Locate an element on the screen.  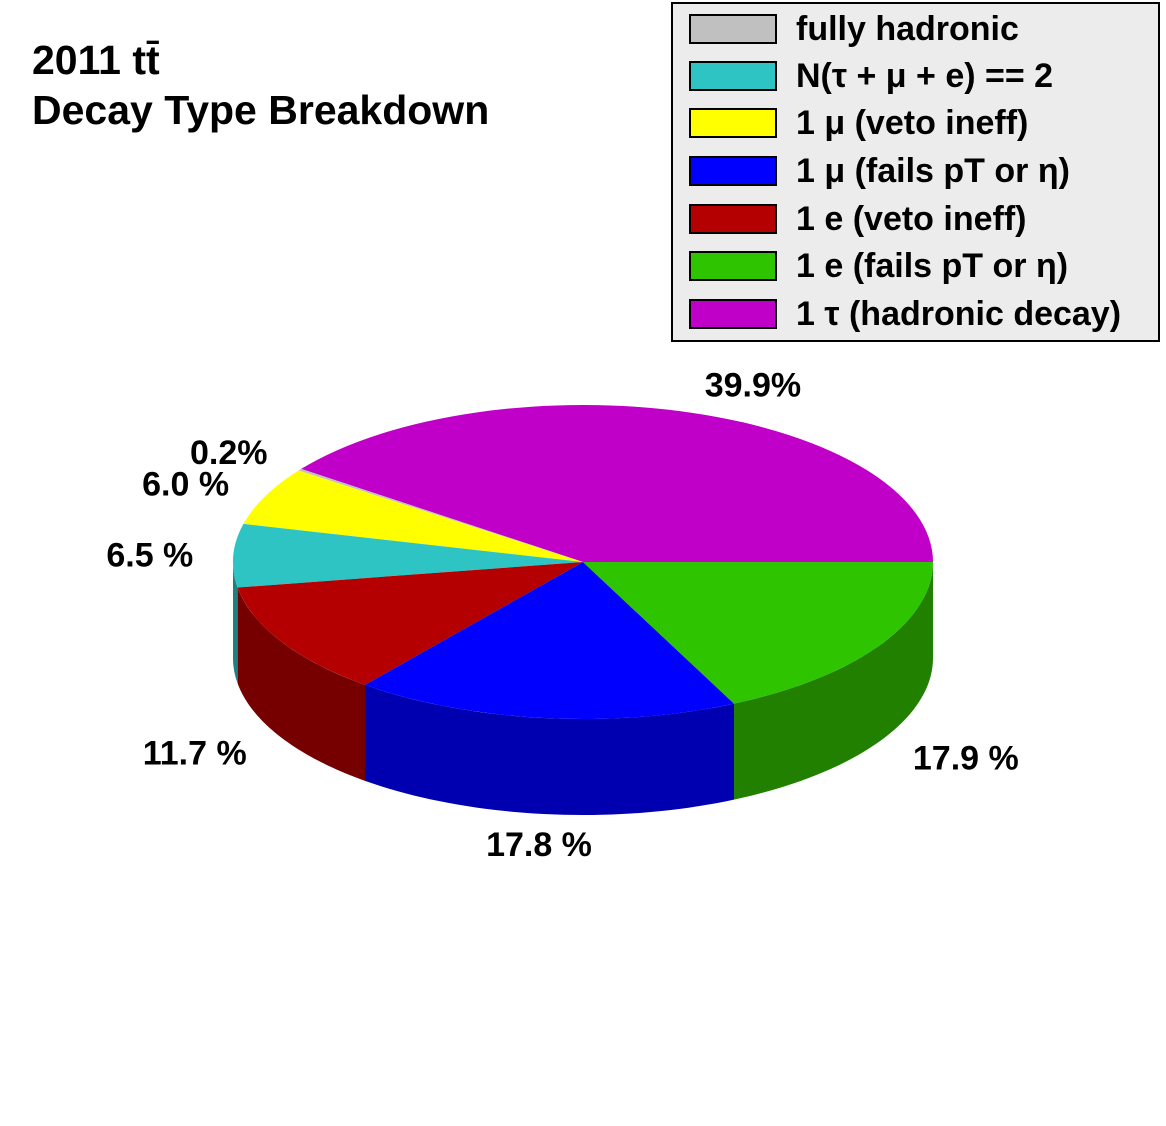
legend-label: 1 μ (veto ineff) is located at coordinates (912, 123).